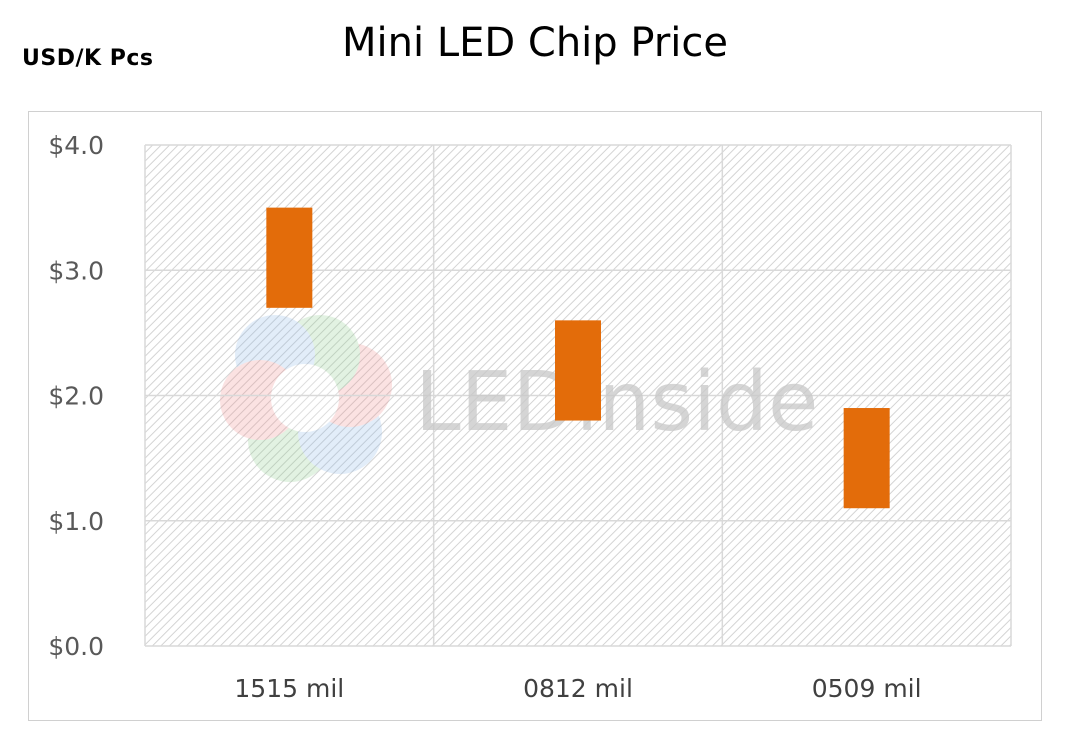 The width and height of the screenshot is (1080, 747). I want to click on y-axis-unit-label: USD/K Pcs, so click(88, 58).